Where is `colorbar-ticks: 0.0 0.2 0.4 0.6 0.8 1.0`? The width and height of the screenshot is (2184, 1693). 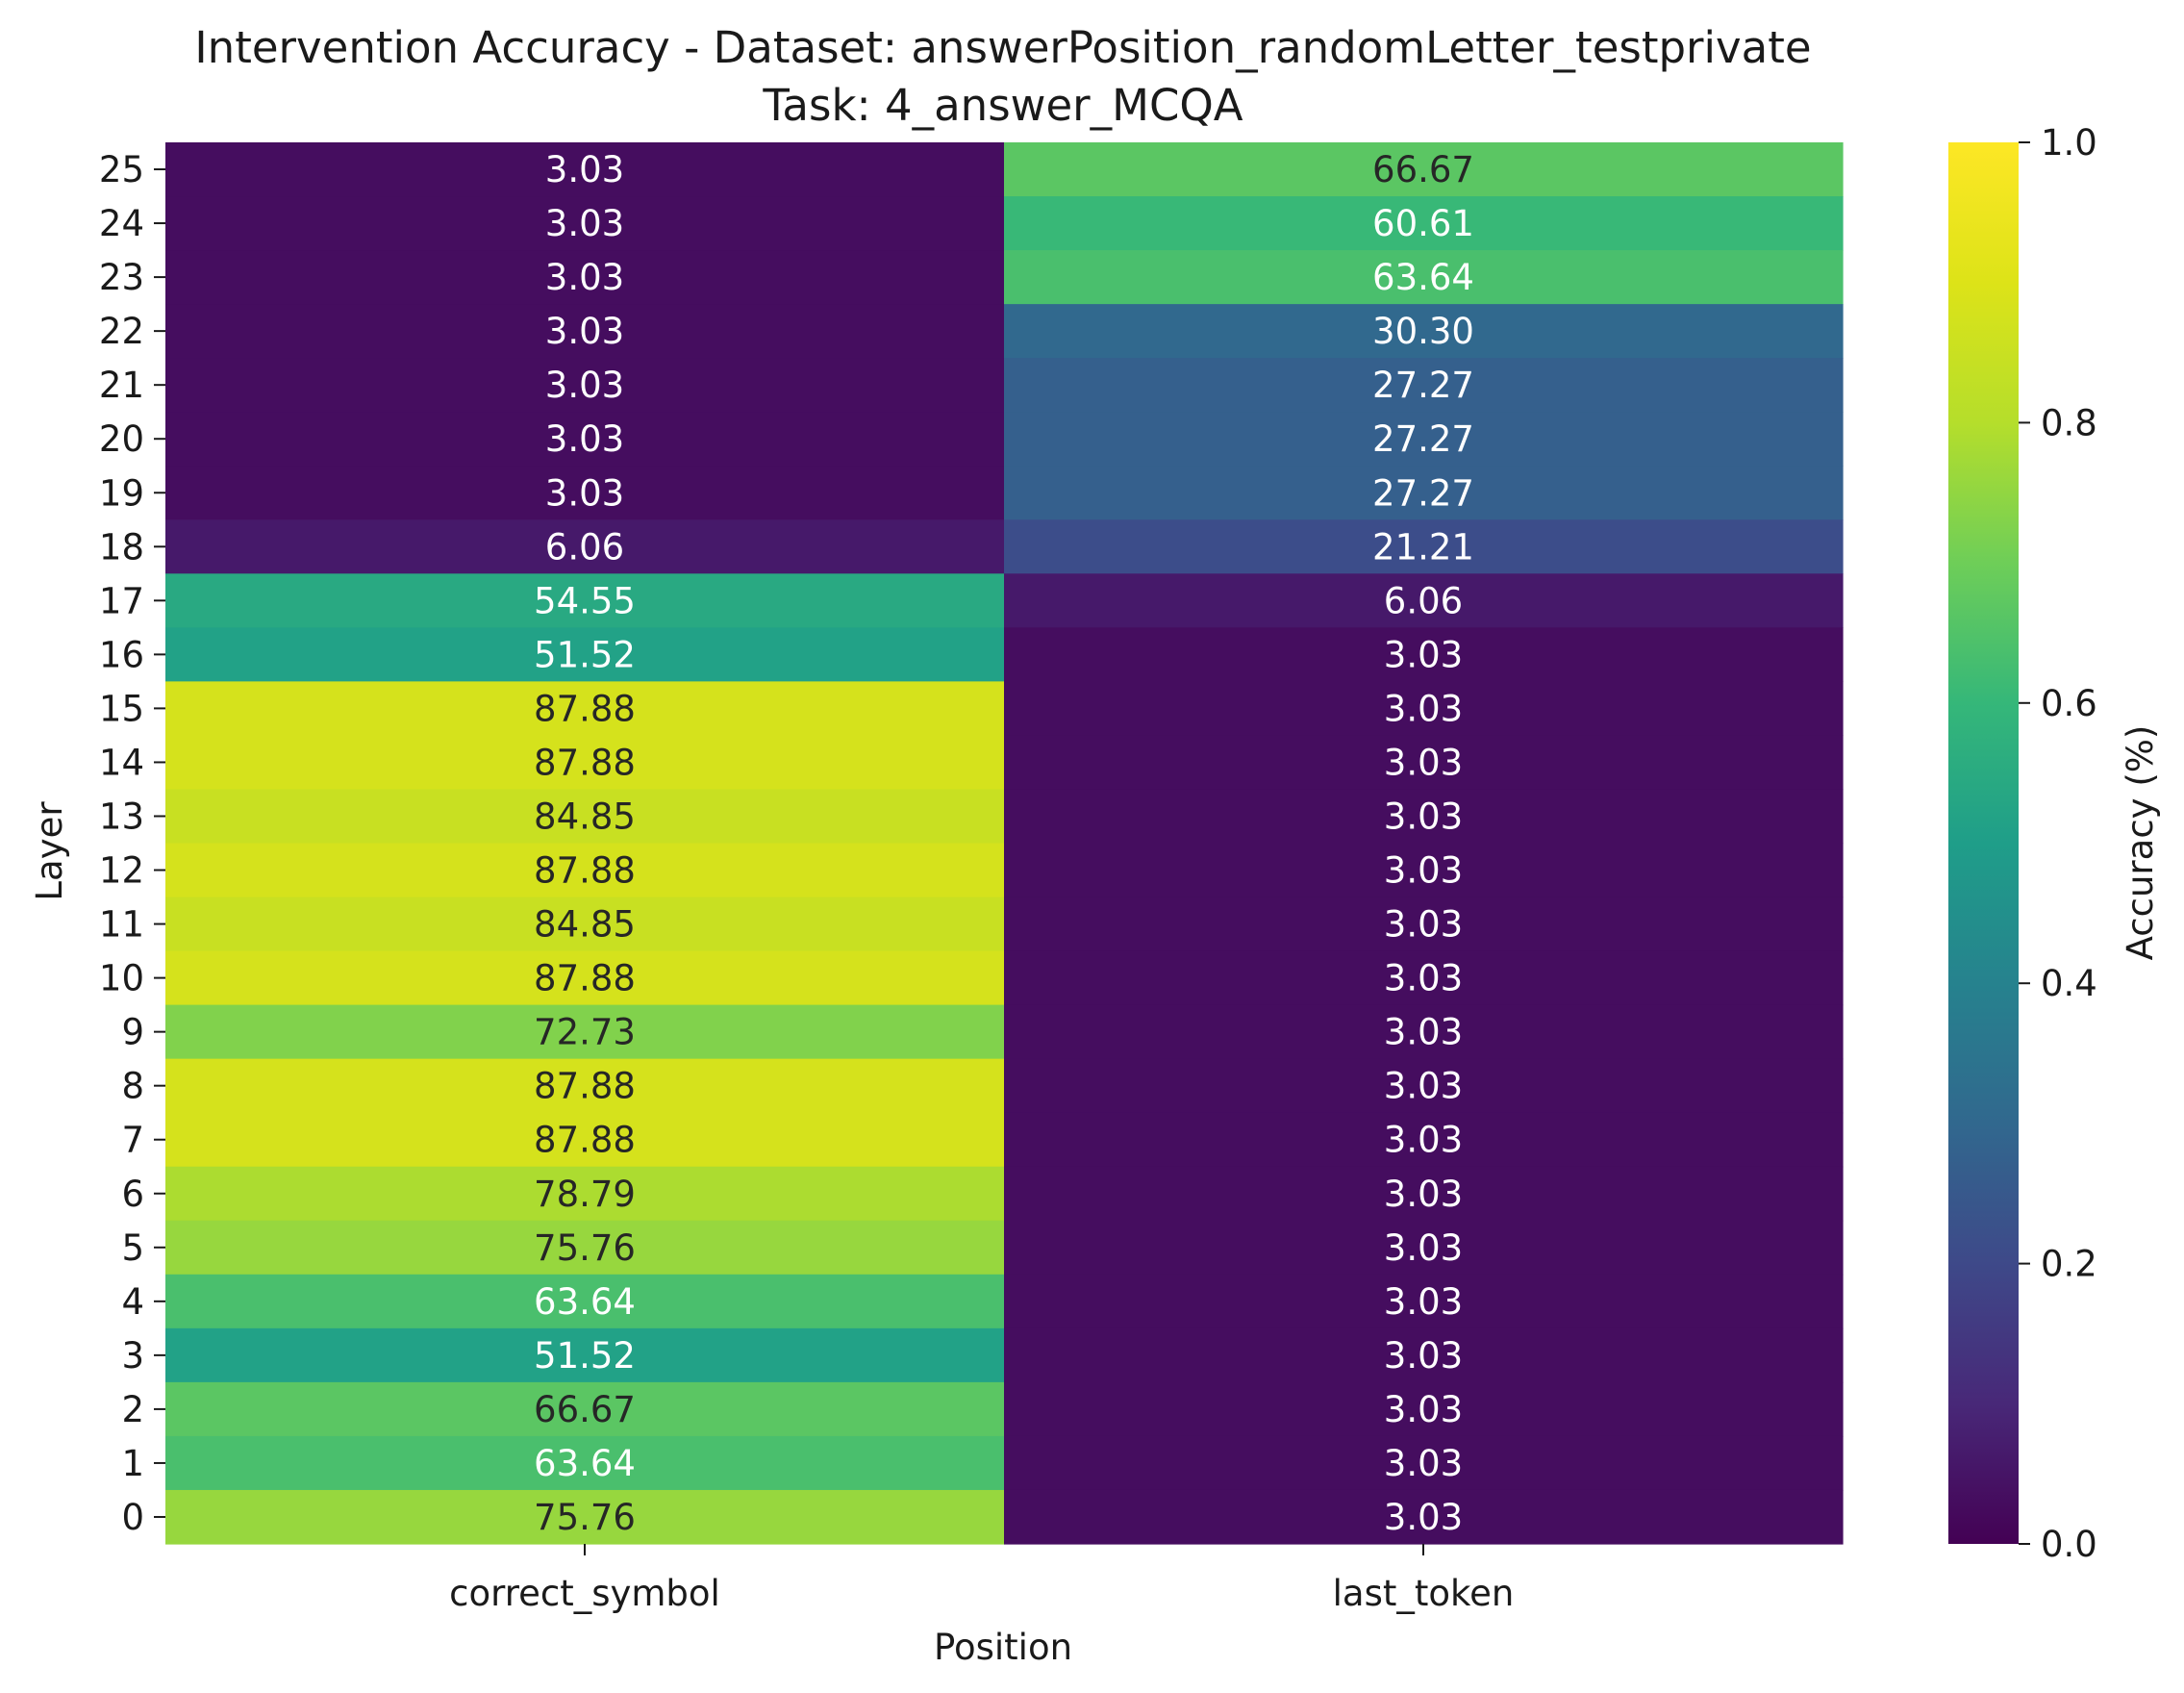
colorbar-ticks: 0.0 0.2 0.4 0.6 0.8 1.0 is located at coordinates (2058, 843).